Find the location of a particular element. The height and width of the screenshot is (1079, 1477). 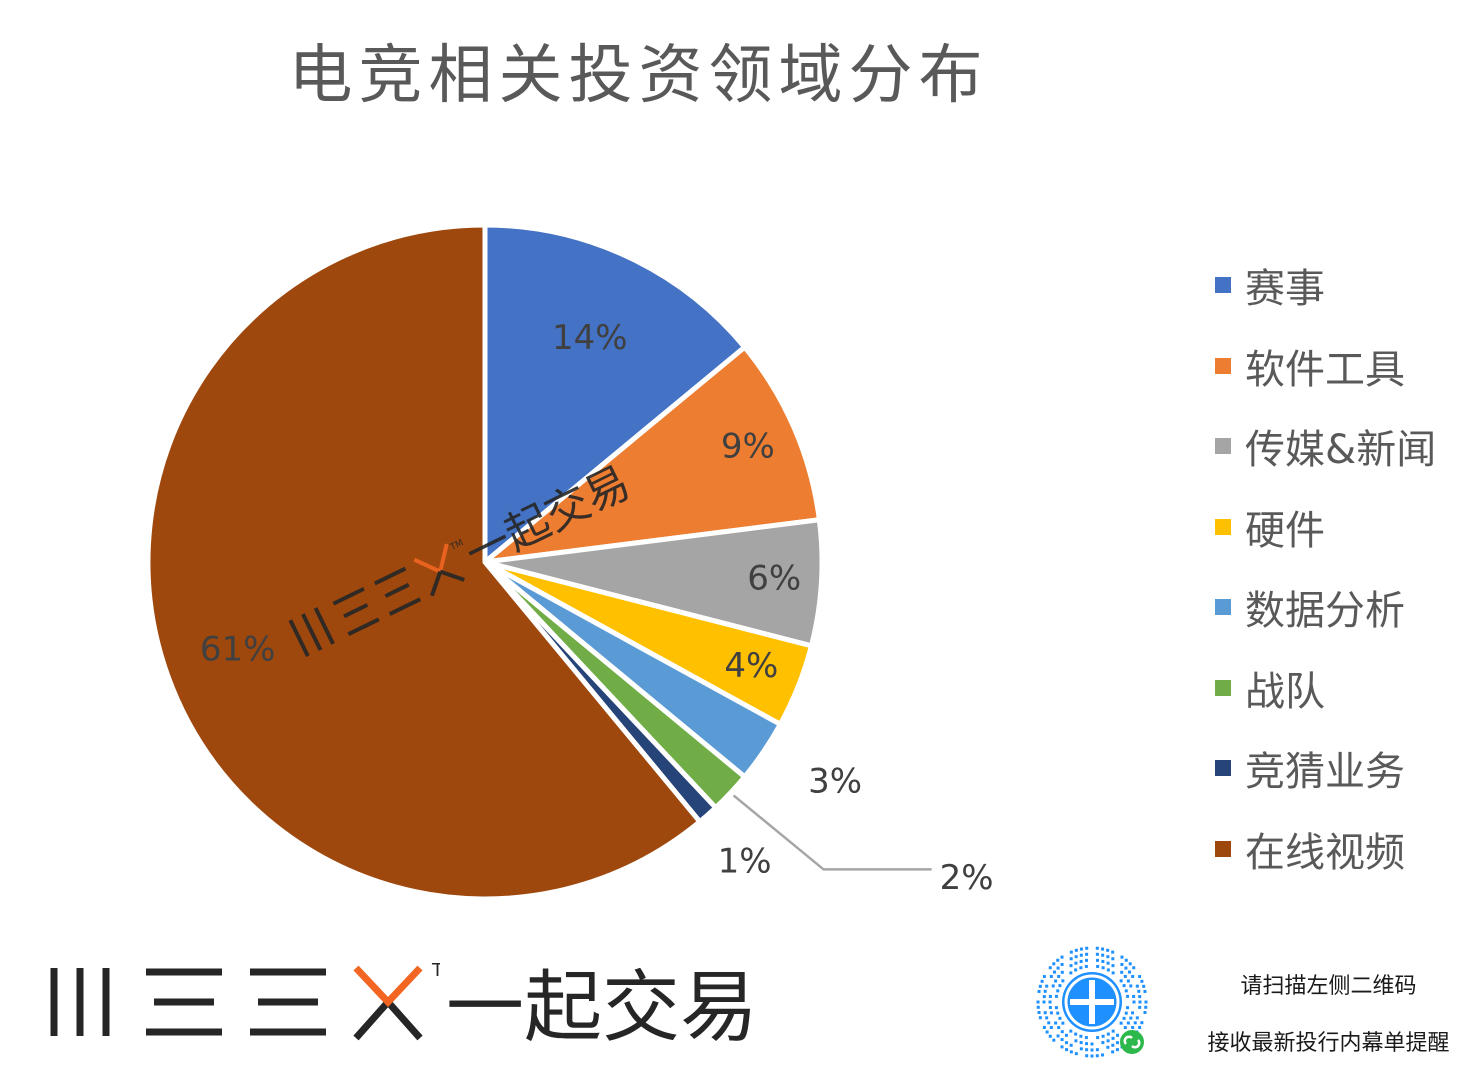

data-label-8: 61% is located at coordinates (238, 650).